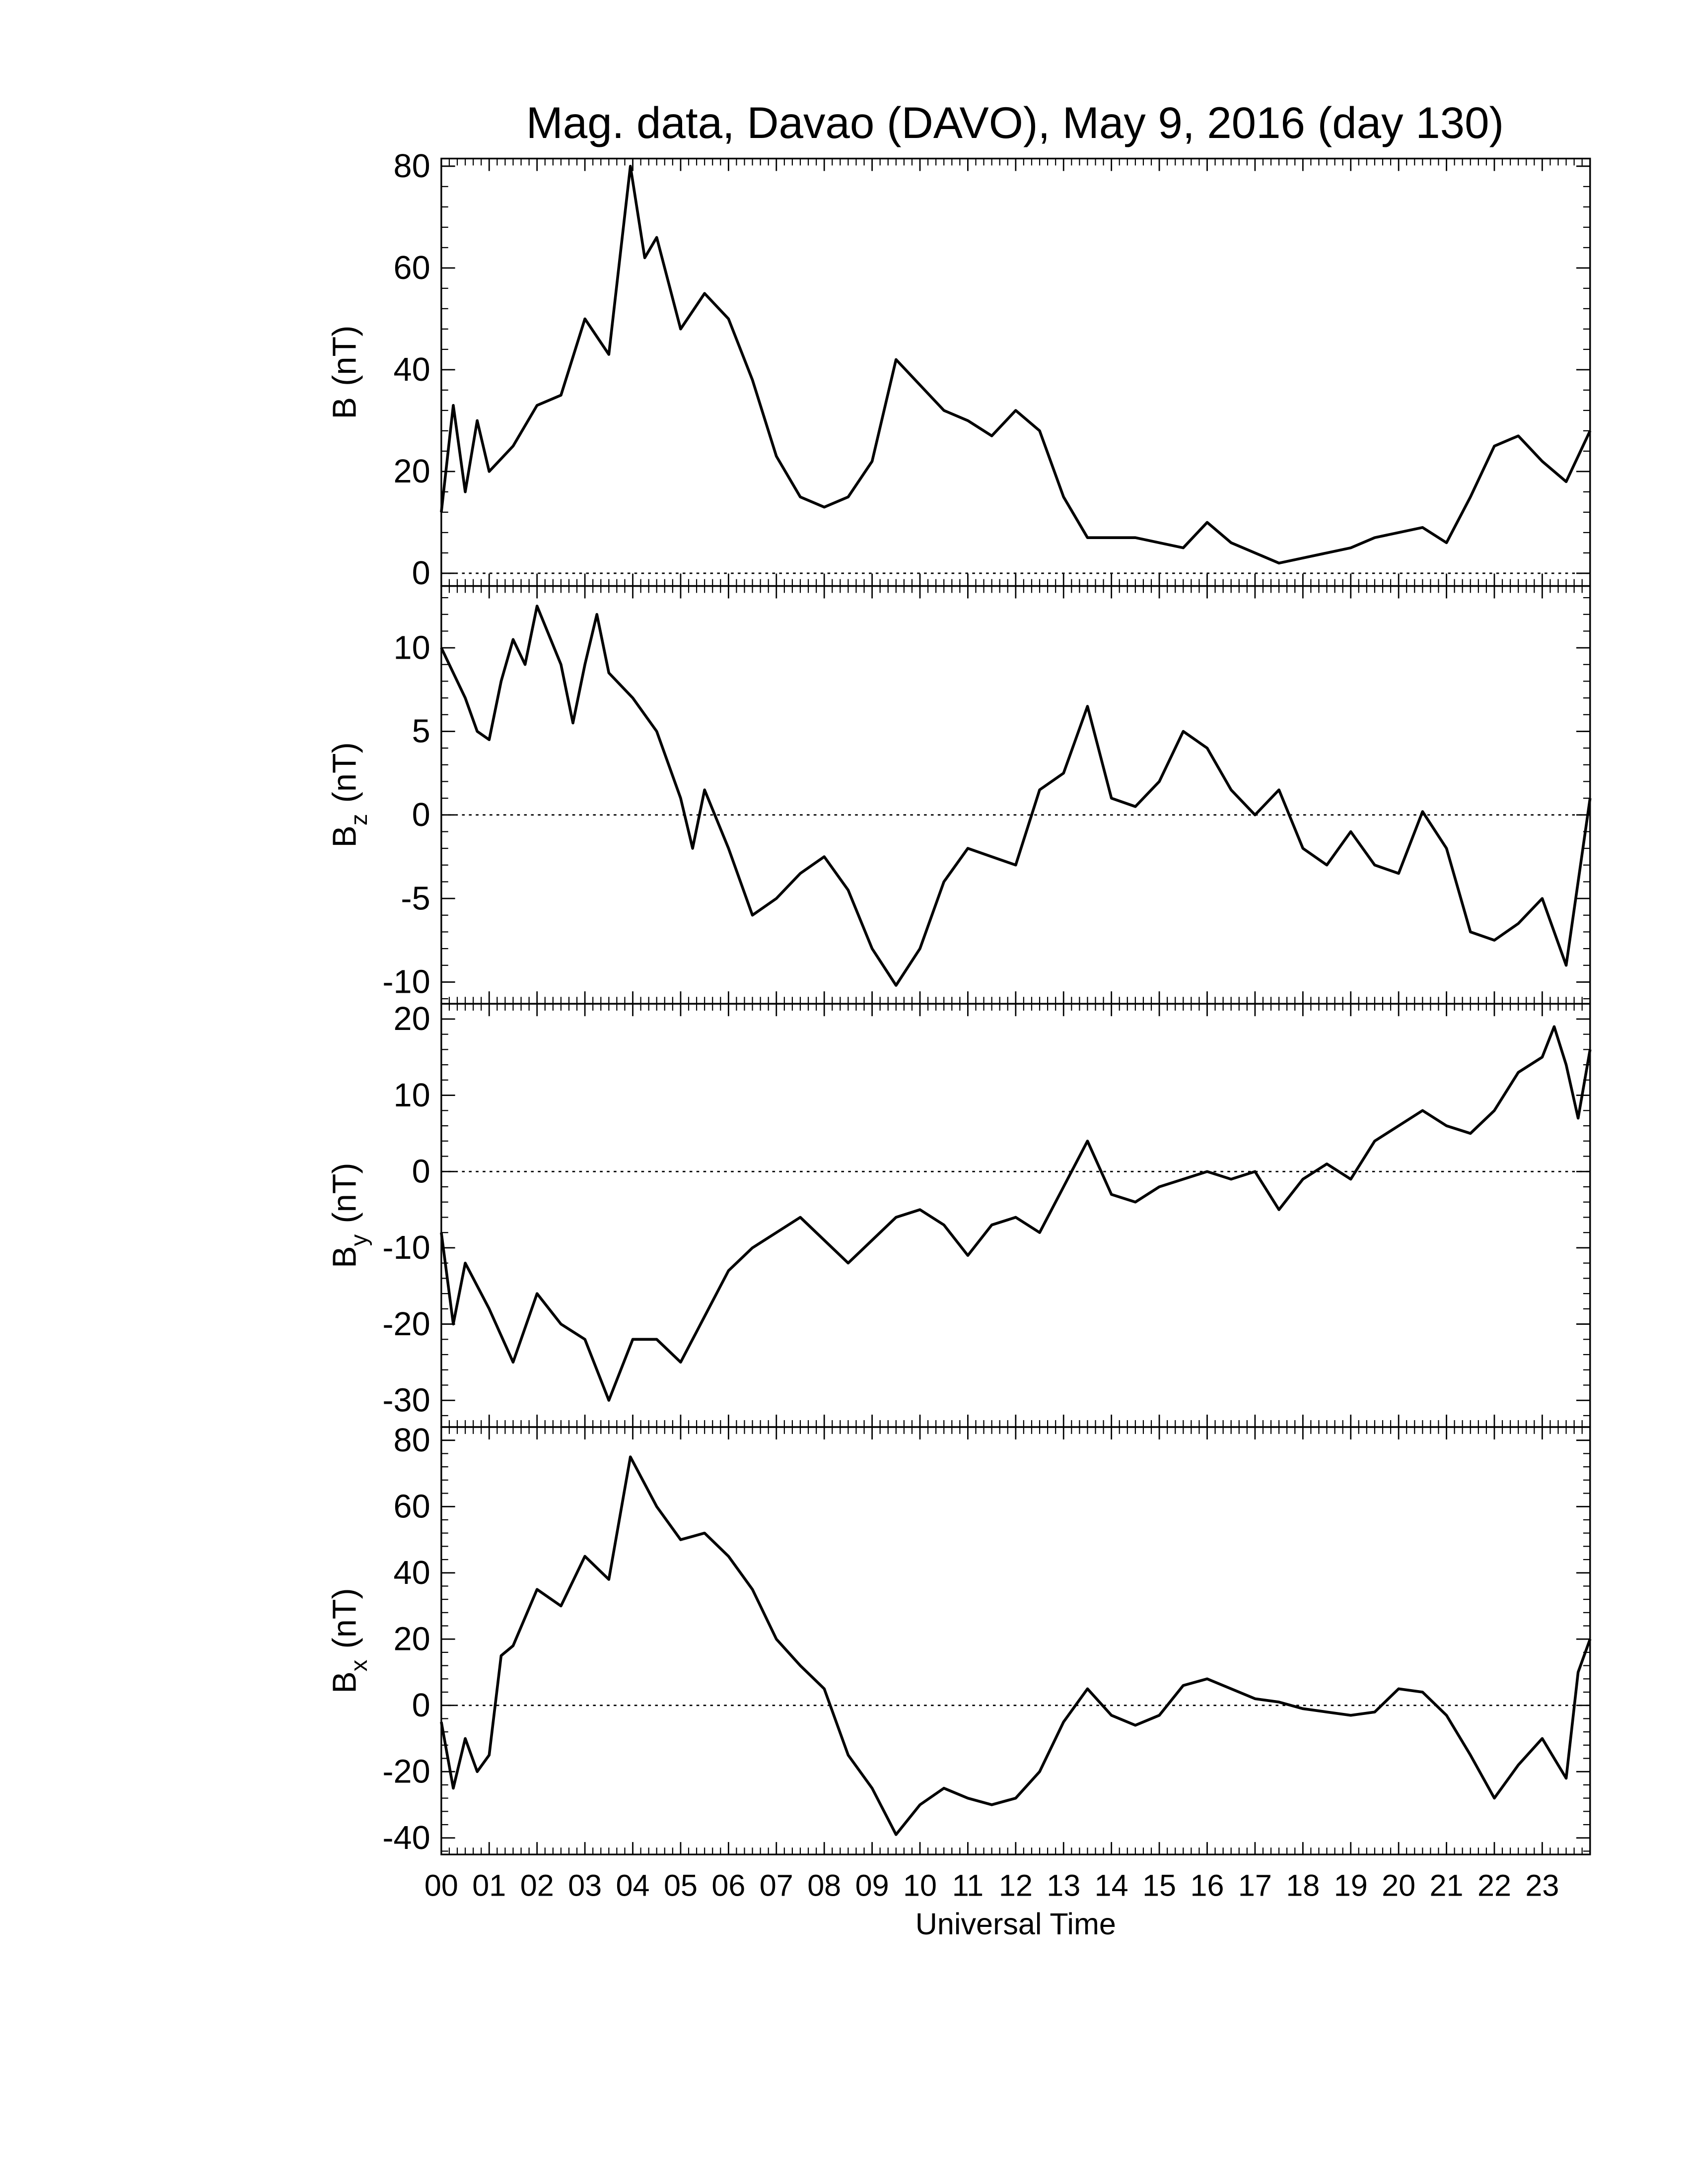 The height and width of the screenshot is (2184, 1688). Describe the element at coordinates (1255, 1885) in the screenshot. I see `x-tick-label: 17` at that location.